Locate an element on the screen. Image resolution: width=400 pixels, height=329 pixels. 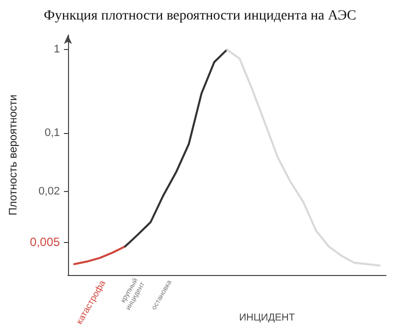
chart-title: Функция плотности вероятности инцидента на АЭС is located at coordinates (200, 16).